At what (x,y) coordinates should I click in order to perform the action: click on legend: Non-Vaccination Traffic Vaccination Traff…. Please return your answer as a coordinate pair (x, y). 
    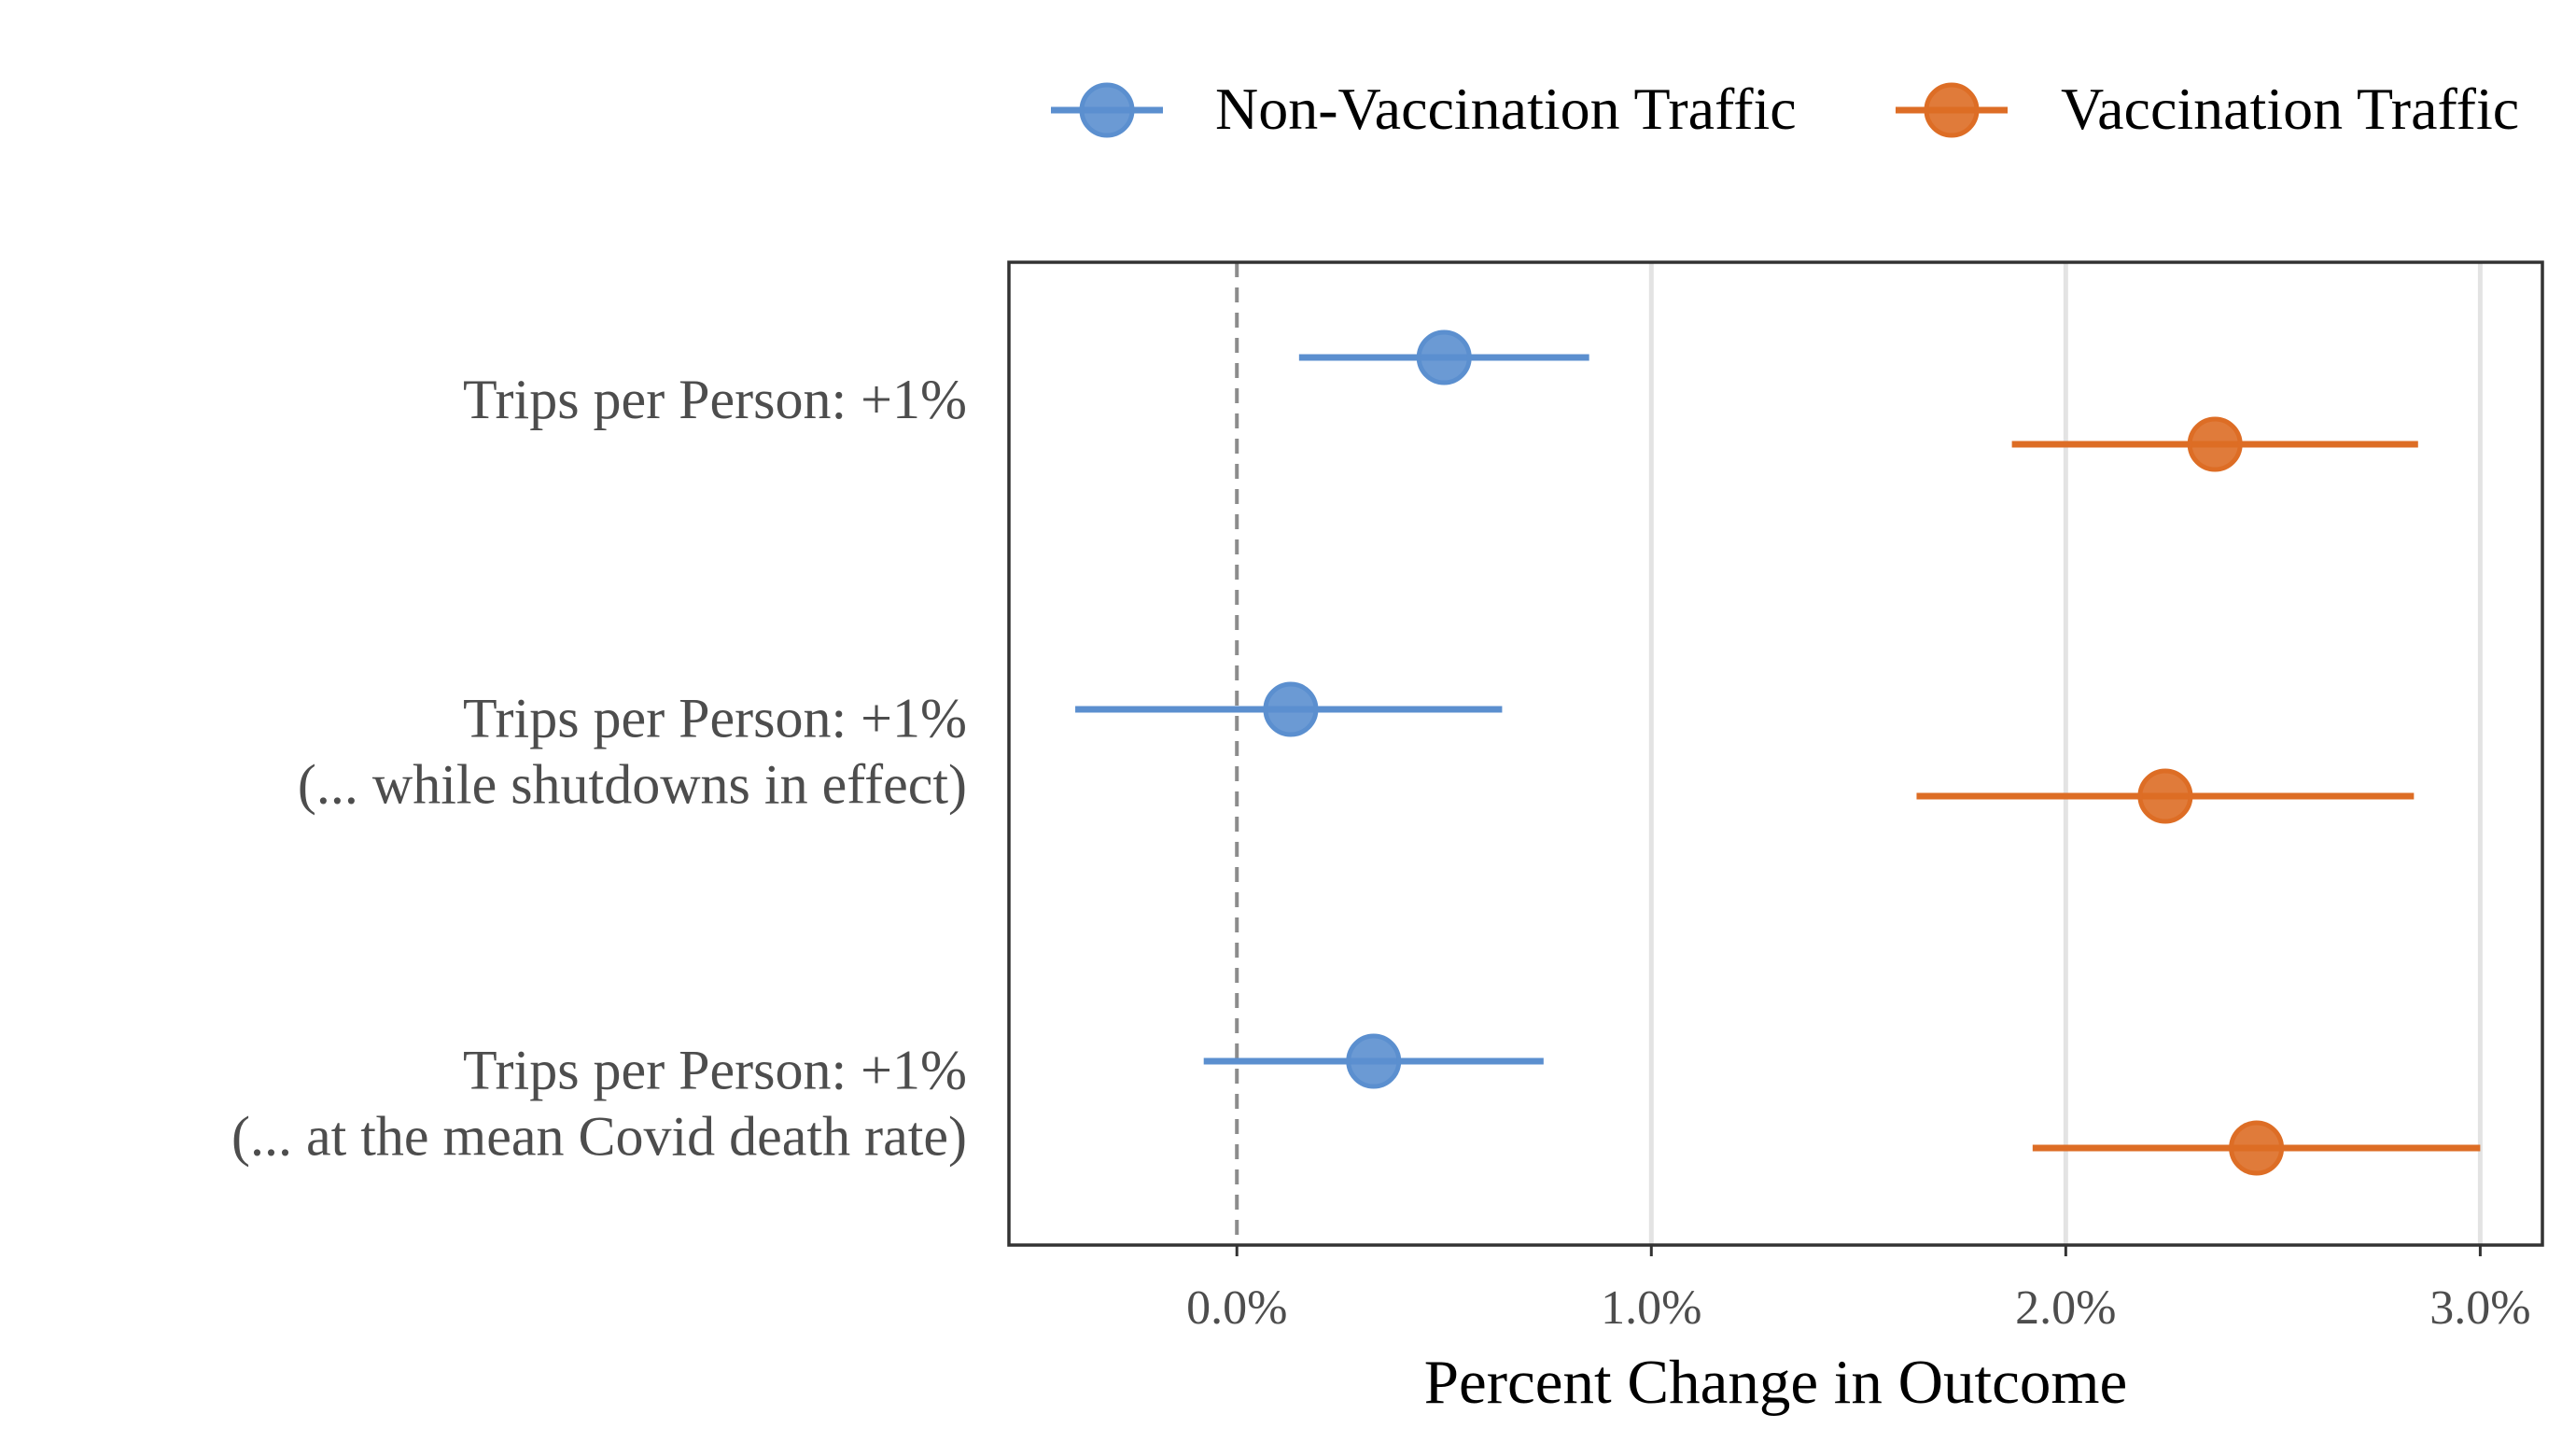
    Looking at the image, I should click on (1785, 109).